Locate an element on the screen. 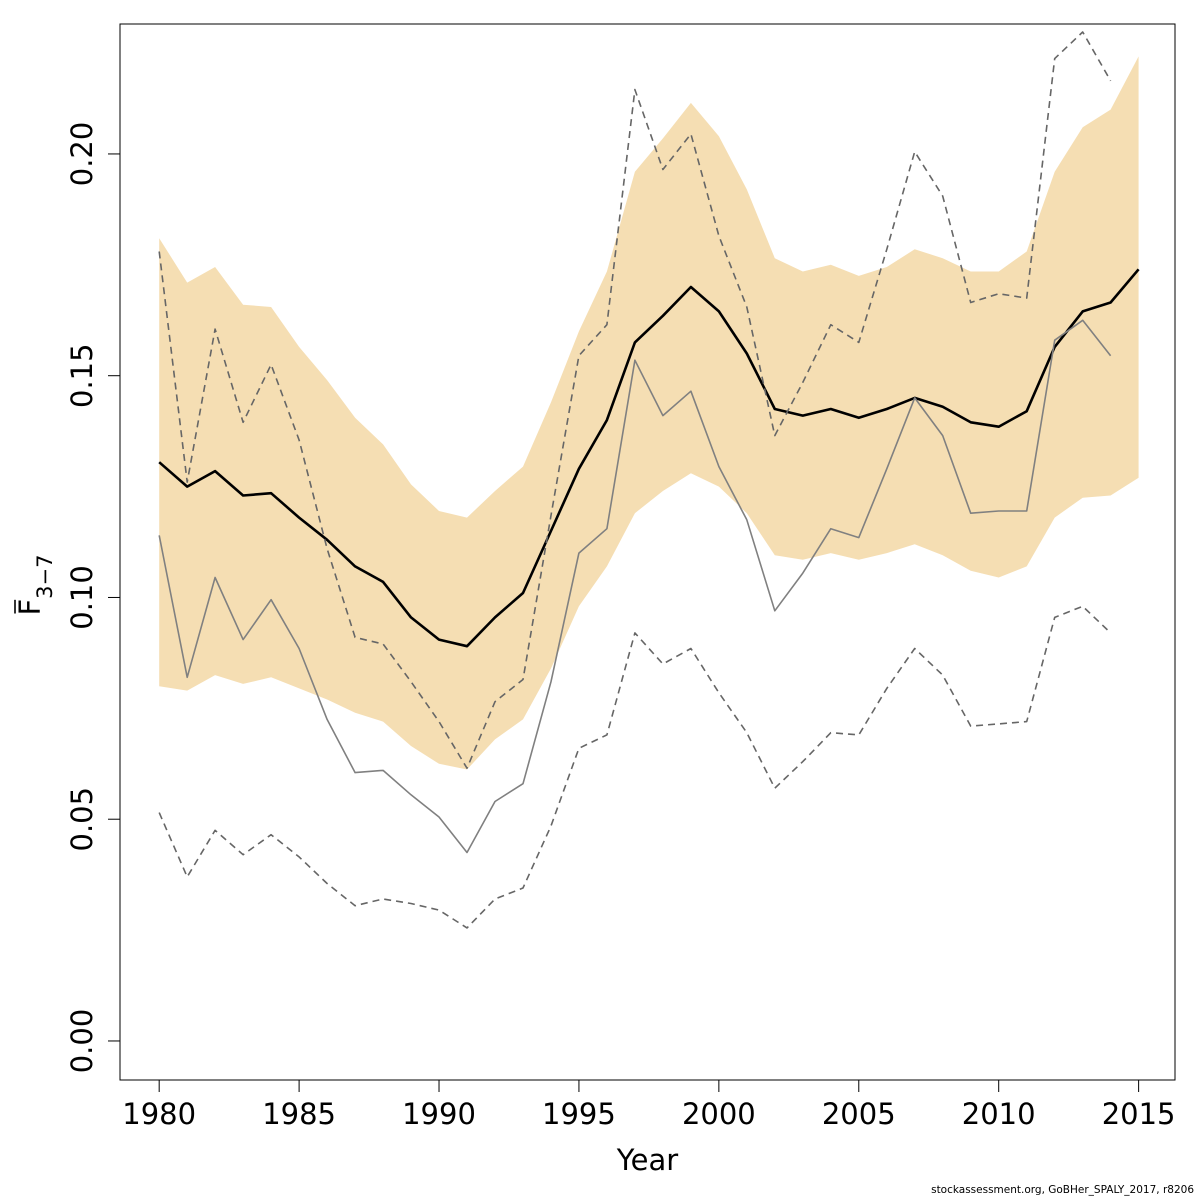 This screenshot has height=1200, width=1200. y-axis: 0.00 0.05 0.10 0.15 0.20 is located at coordinates (93, 598).